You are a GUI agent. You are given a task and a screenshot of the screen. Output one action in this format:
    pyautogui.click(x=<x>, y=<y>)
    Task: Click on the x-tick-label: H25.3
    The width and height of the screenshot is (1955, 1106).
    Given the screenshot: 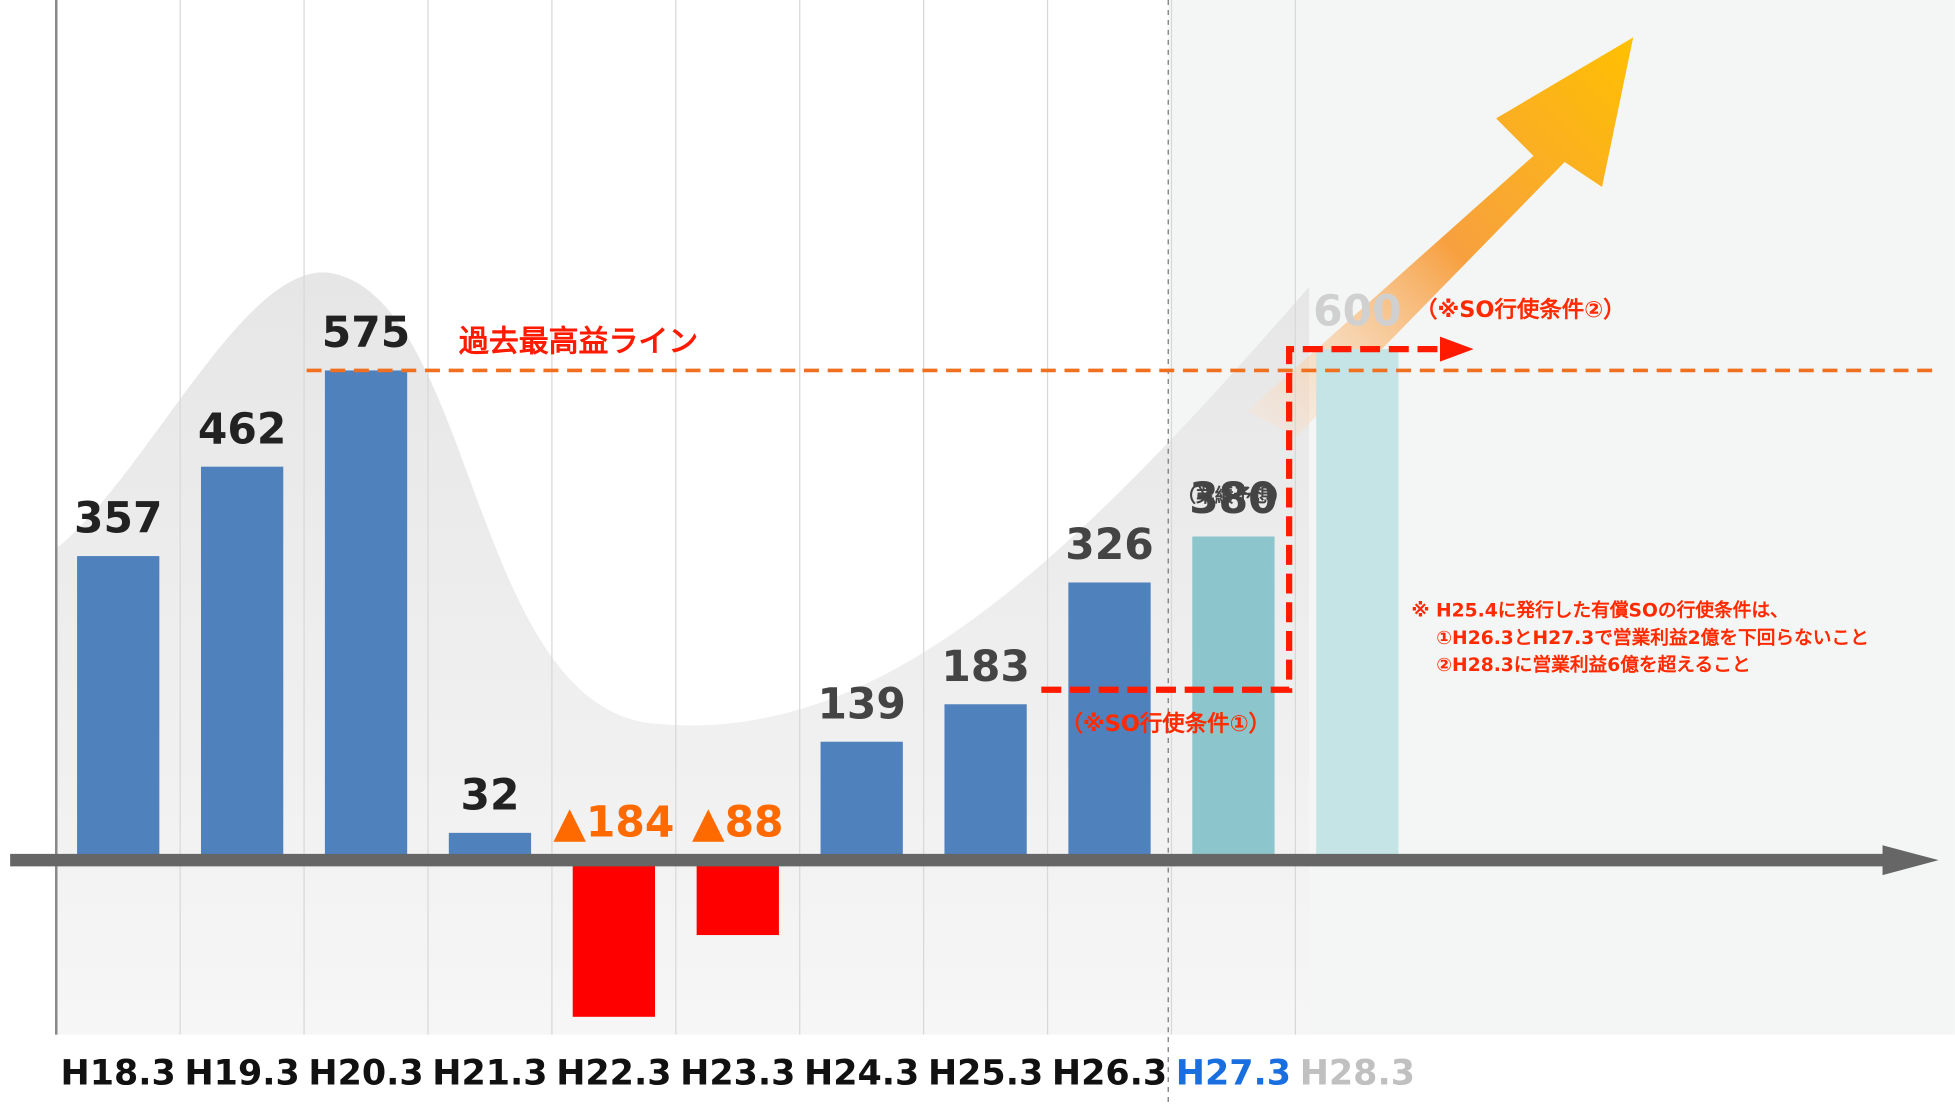 What is the action you would take?
    pyautogui.click(x=985, y=1074)
    